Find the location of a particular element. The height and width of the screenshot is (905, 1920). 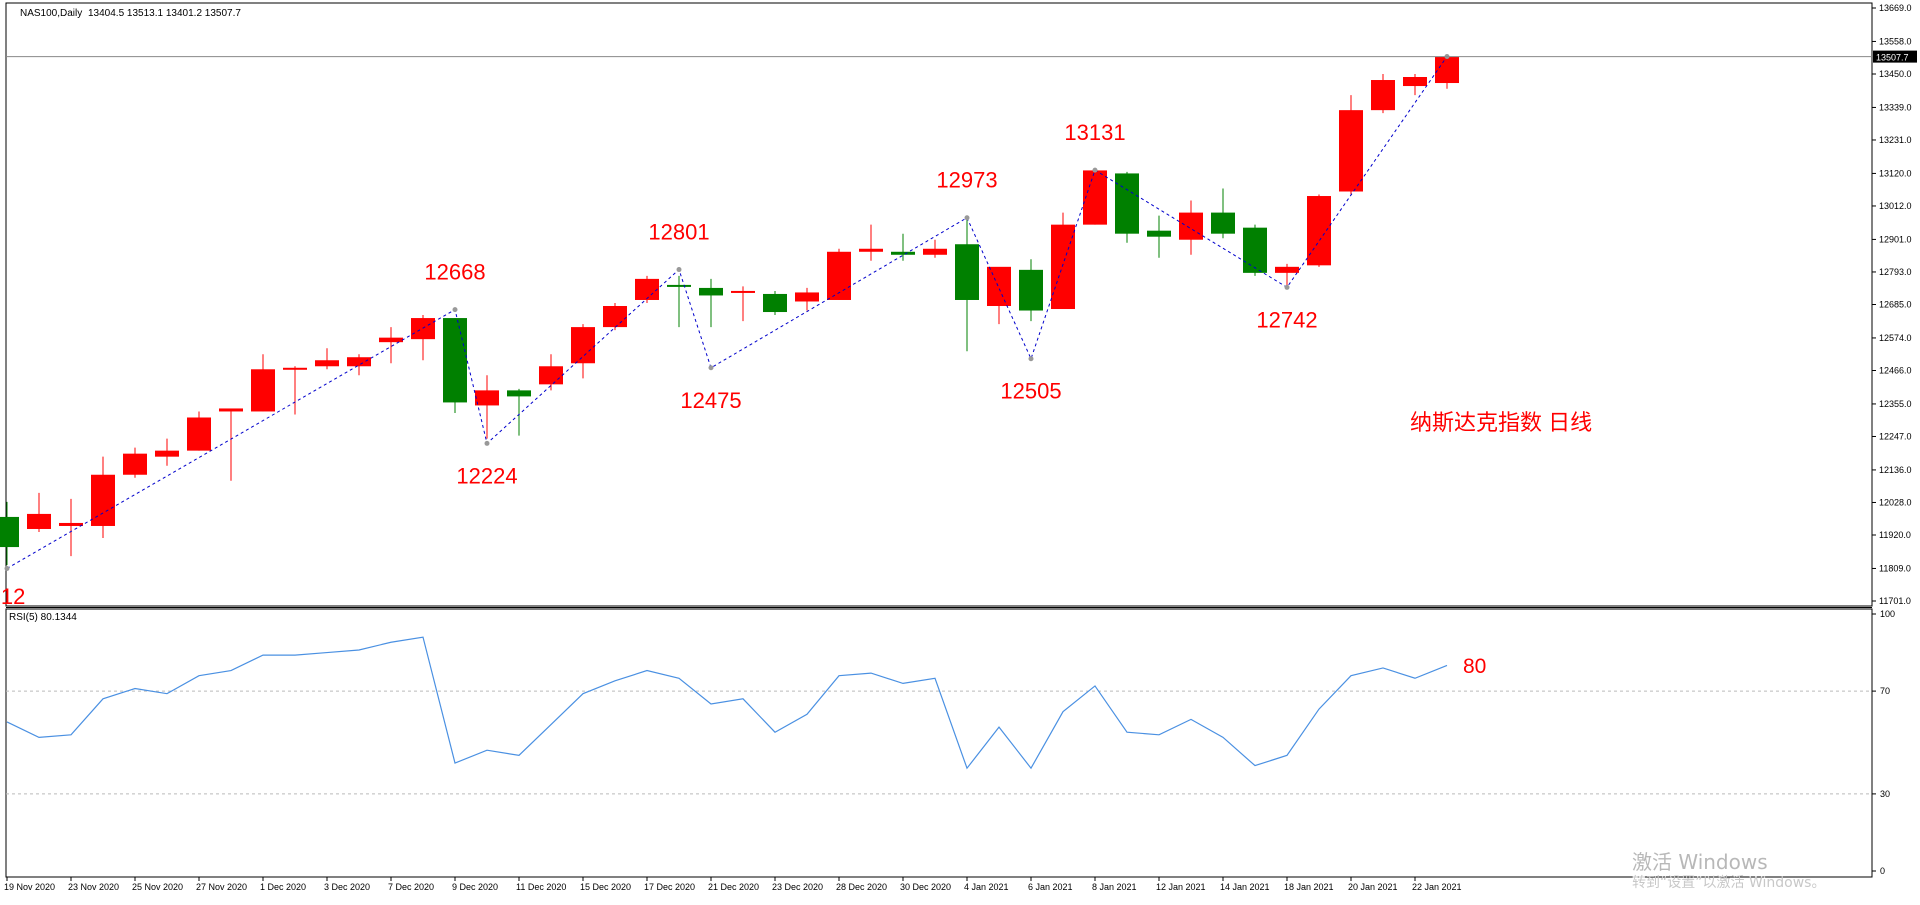

pivot-price-label: 12801 is located at coordinates (678, 232).